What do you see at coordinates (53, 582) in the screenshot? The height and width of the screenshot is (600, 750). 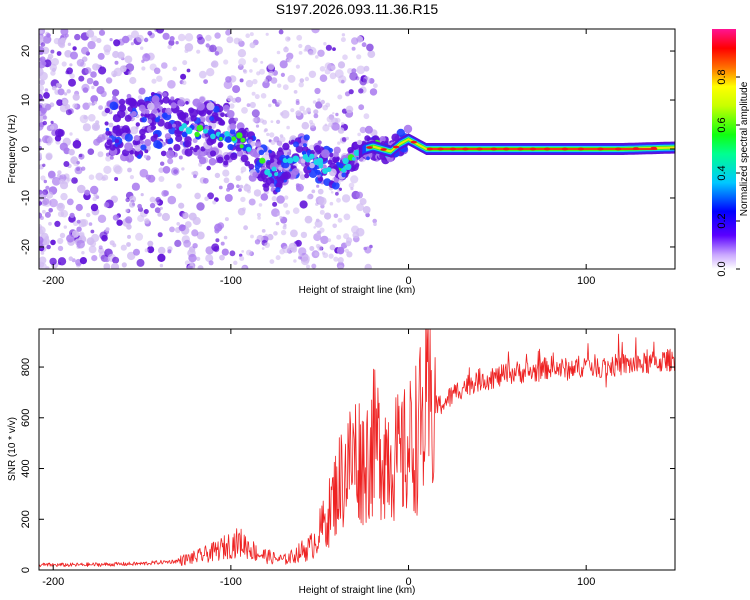 I see `snr-xtick-label: -200` at bounding box center [53, 582].